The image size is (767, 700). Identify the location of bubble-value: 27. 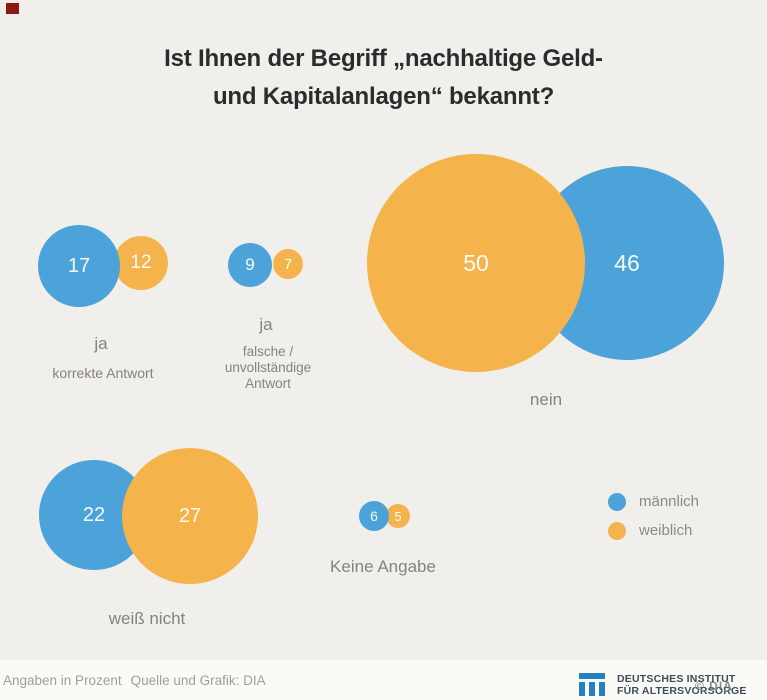
(190, 515).